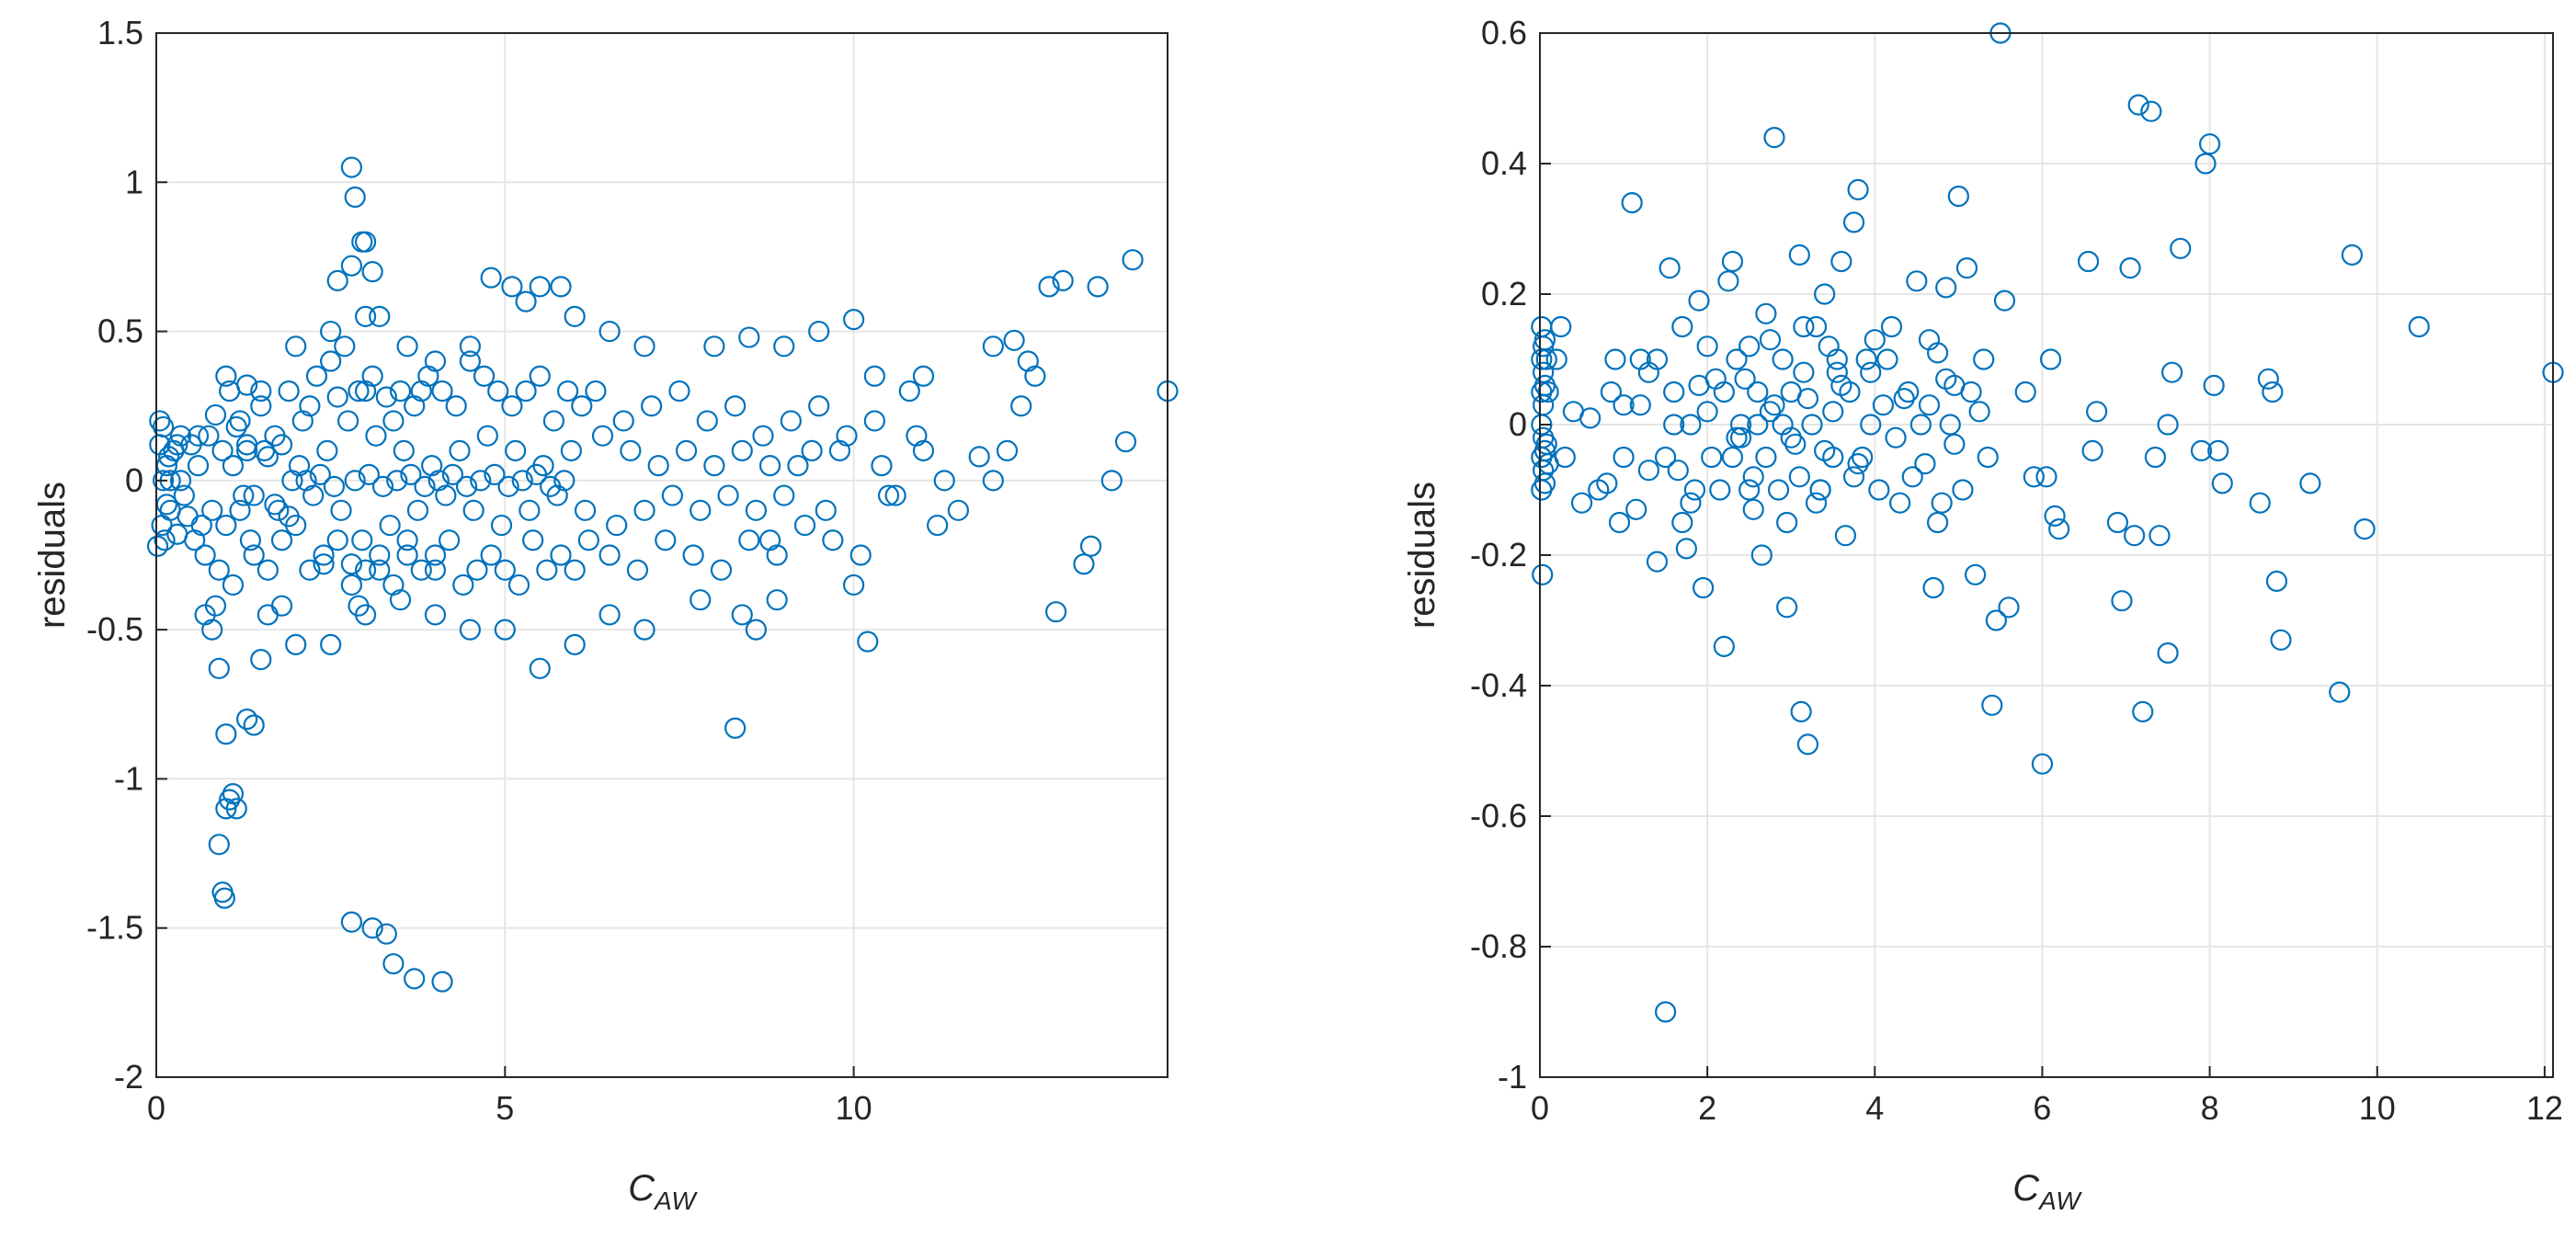 The width and height of the screenshot is (2576, 1238). What do you see at coordinates (2377, 1108) in the screenshot?
I see `right-xtick-label: 10` at bounding box center [2377, 1108].